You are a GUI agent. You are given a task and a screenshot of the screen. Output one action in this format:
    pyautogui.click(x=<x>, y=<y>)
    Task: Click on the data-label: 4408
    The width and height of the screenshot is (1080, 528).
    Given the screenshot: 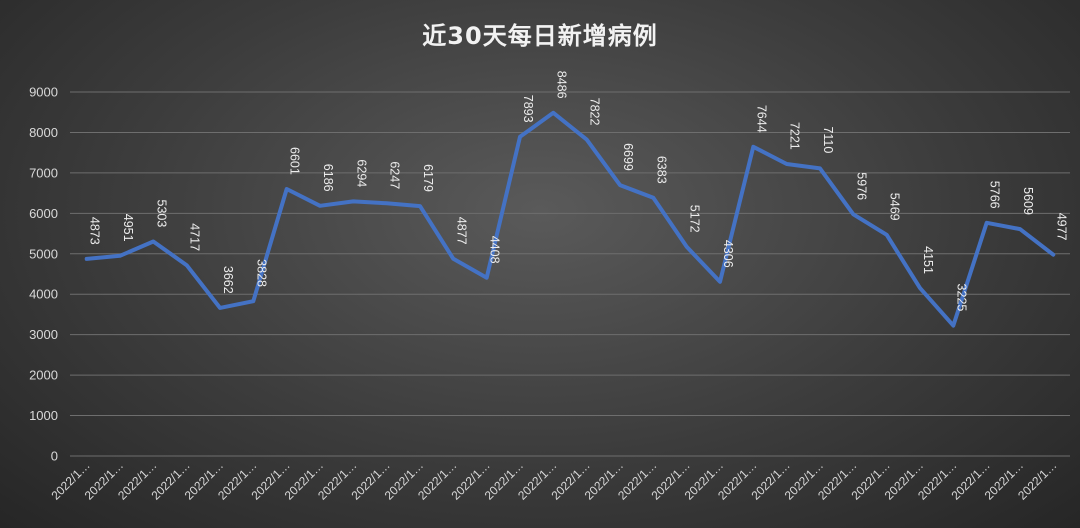 What is the action you would take?
    pyautogui.click(x=495, y=250)
    